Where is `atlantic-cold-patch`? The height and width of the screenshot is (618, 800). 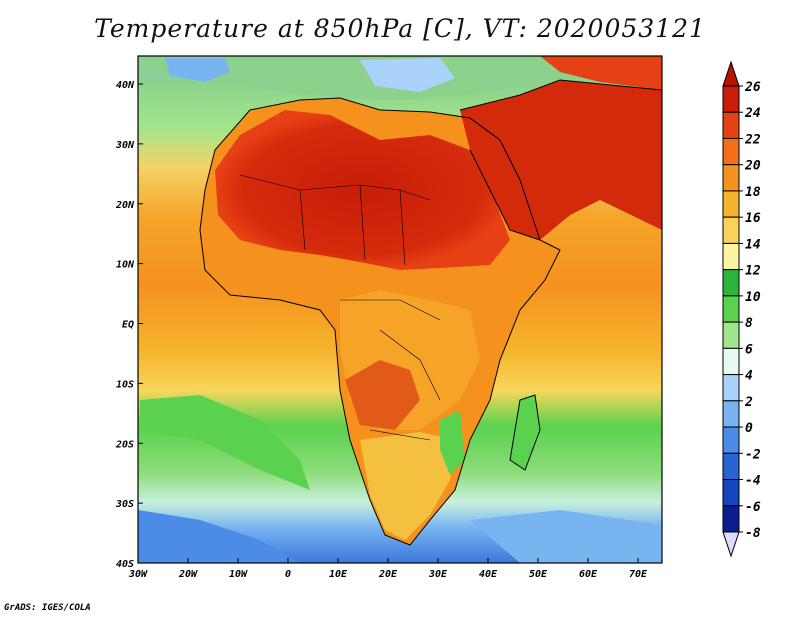
atlantic-cold-patch is located at coordinates (197, 70).